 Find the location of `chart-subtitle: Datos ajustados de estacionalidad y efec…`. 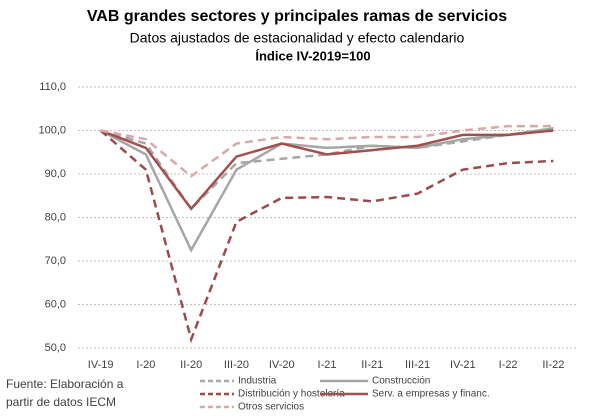

chart-subtitle: Datos ajustados de estacionalidad y efec… is located at coordinates (297, 38).